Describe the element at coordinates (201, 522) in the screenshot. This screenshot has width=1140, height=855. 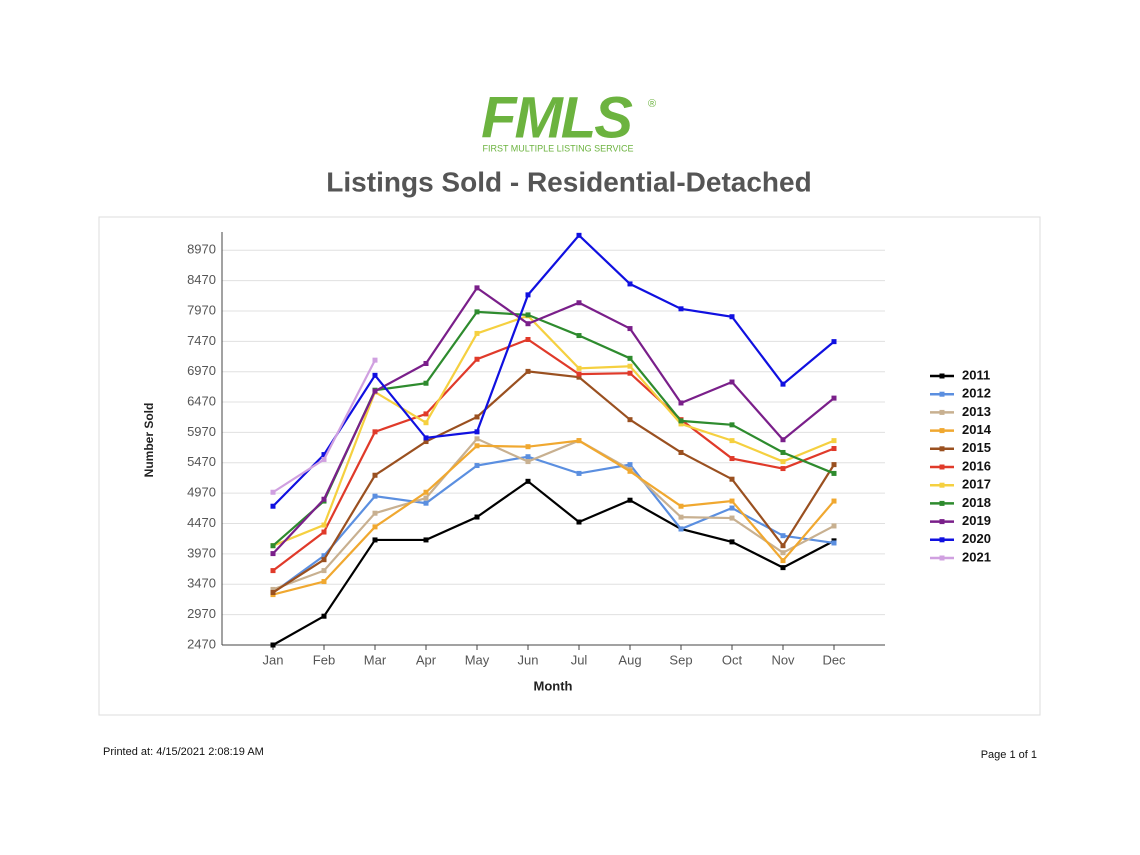
I see `y-tick-label: 4470` at that location.